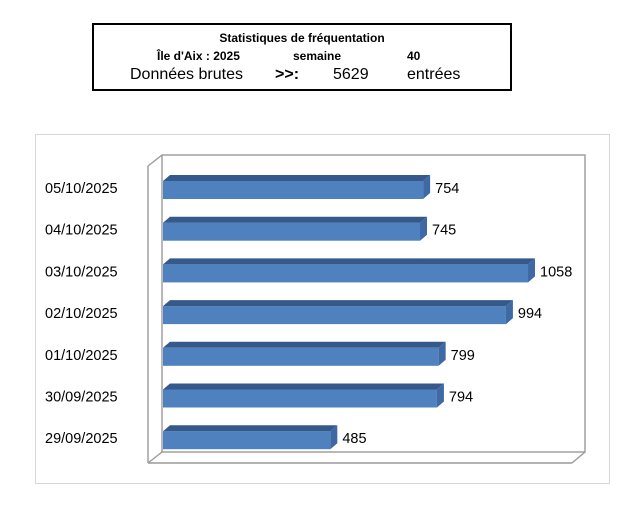  I want to click on category-label: 03/10/2025, so click(81, 272).